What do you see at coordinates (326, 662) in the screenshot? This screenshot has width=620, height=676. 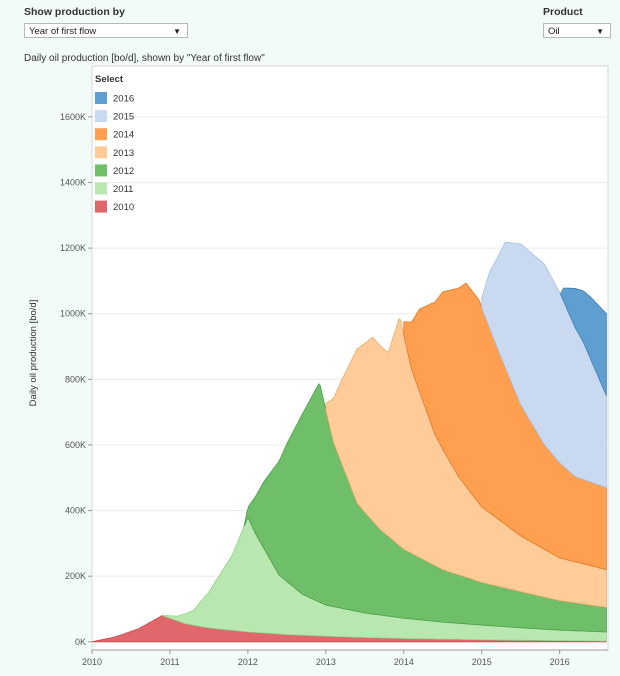 I see `x-tick-label: 2013` at bounding box center [326, 662].